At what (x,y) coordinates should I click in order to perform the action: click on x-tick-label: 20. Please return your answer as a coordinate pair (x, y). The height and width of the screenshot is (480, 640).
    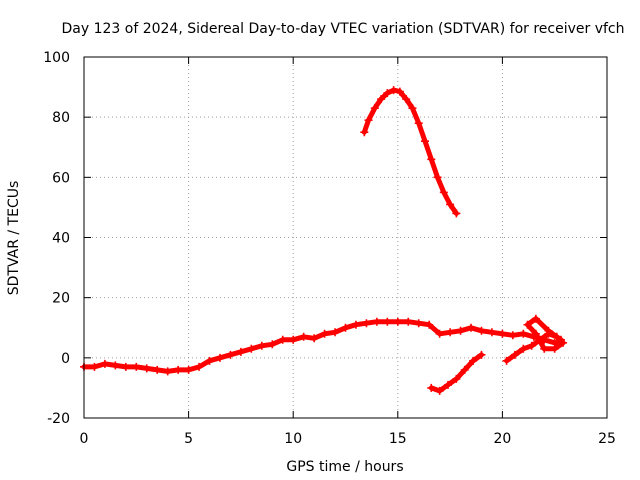
    Looking at the image, I should click on (502, 439).